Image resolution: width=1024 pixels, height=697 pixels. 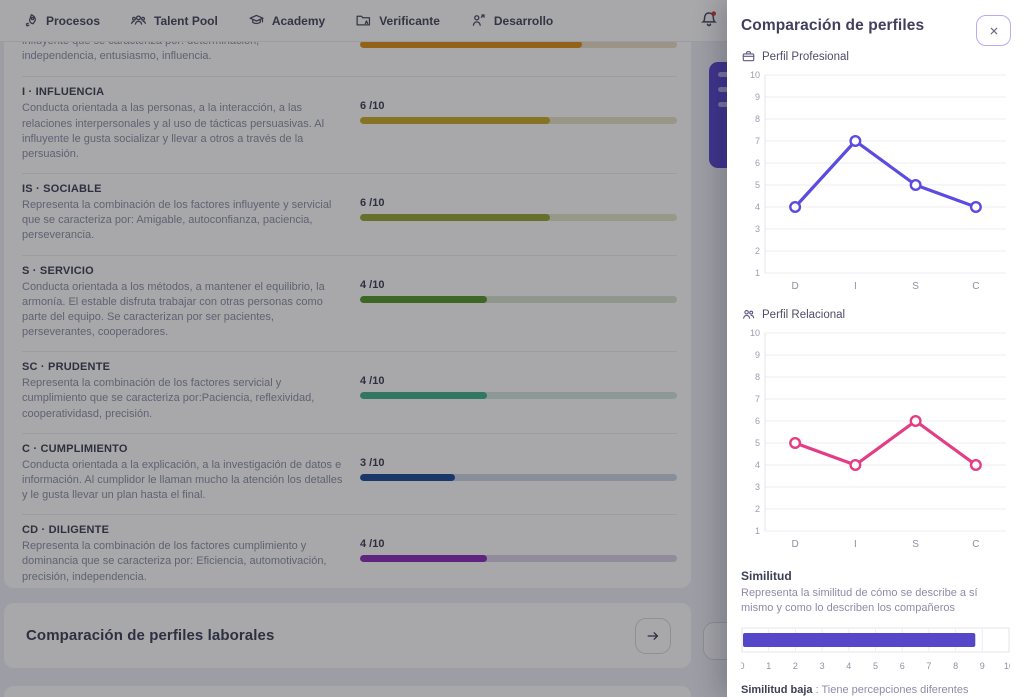 I want to click on section-title: C · CUMPLIMIENTO, so click(x=75, y=448).